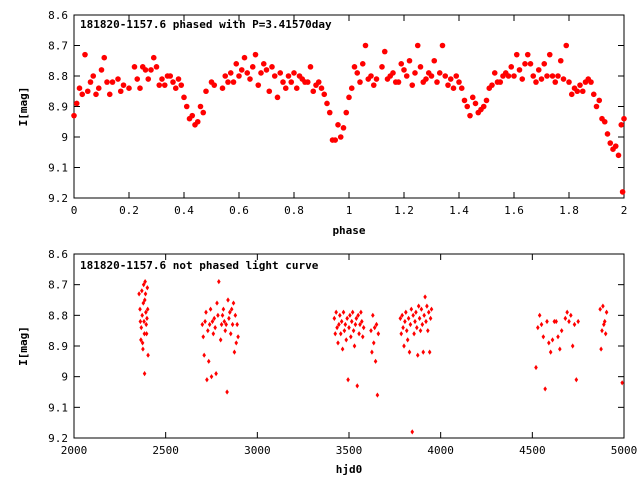  Describe the element at coordinates (58, 76) in the screenshot. I see `y-tick-label: 8.8` at that location.